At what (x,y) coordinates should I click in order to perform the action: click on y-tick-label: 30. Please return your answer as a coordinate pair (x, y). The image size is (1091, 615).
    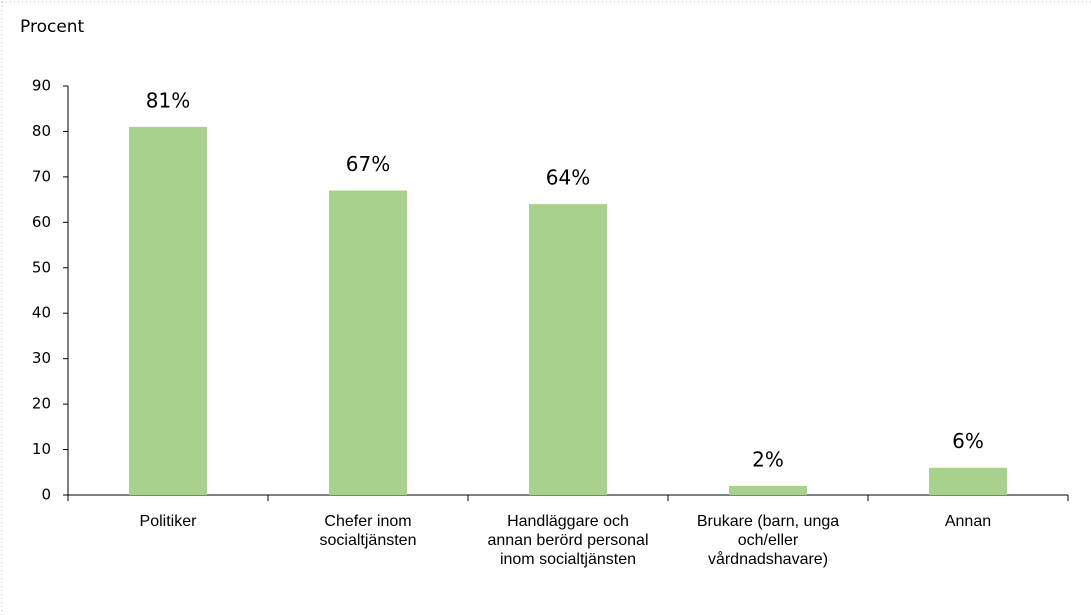
    Looking at the image, I should click on (41, 358).